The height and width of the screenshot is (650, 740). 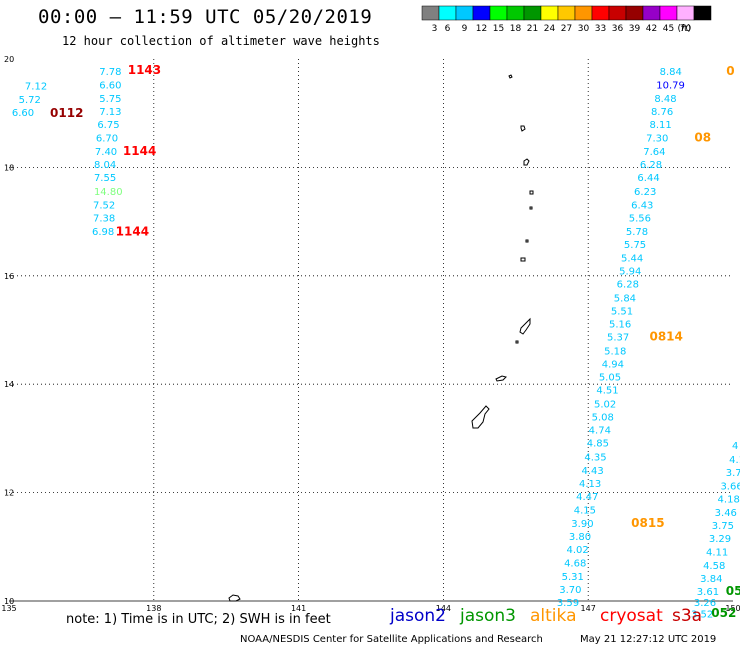 What do you see at coordinates (575, 564) in the screenshot?
I see `wave-height-value: 4.68` at bounding box center [575, 564].